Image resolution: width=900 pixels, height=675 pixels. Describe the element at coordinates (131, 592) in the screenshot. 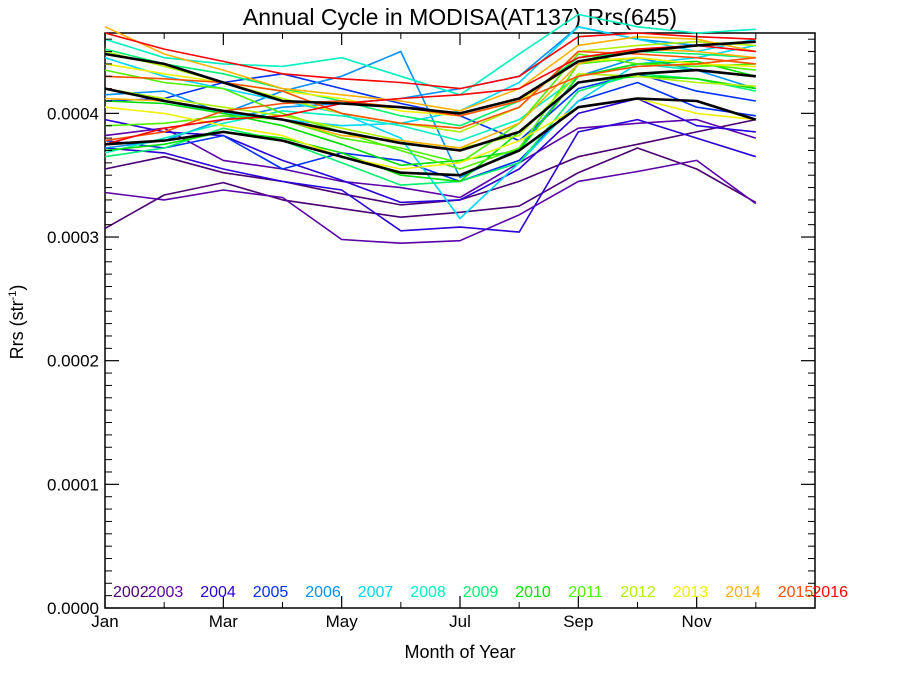

I see `legend-entry-2002: 2002` at that location.